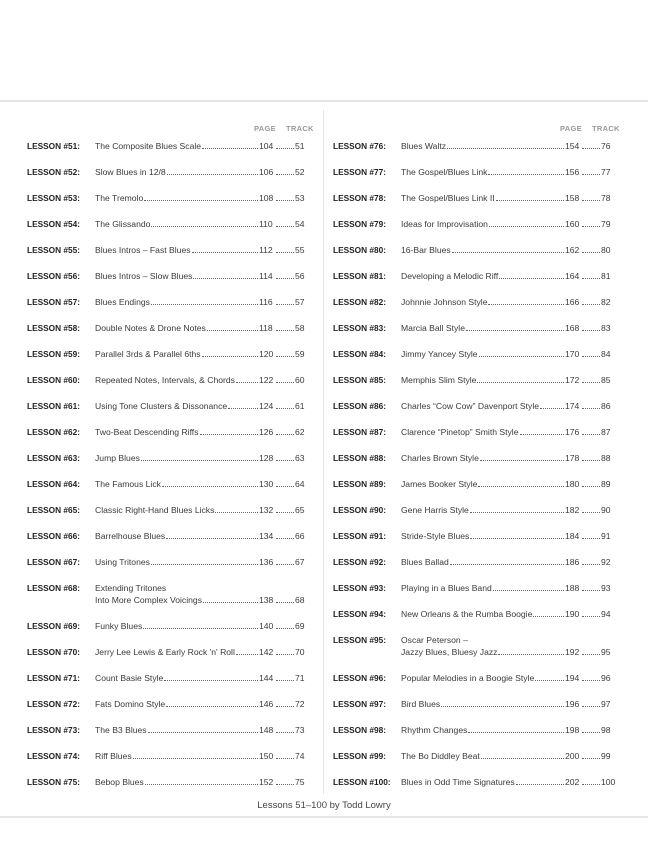 This screenshot has width=648, height=864. What do you see at coordinates (167, 302) in the screenshot?
I see `toc-entry: LESSON #57: Blues Endings 116 57` at bounding box center [167, 302].